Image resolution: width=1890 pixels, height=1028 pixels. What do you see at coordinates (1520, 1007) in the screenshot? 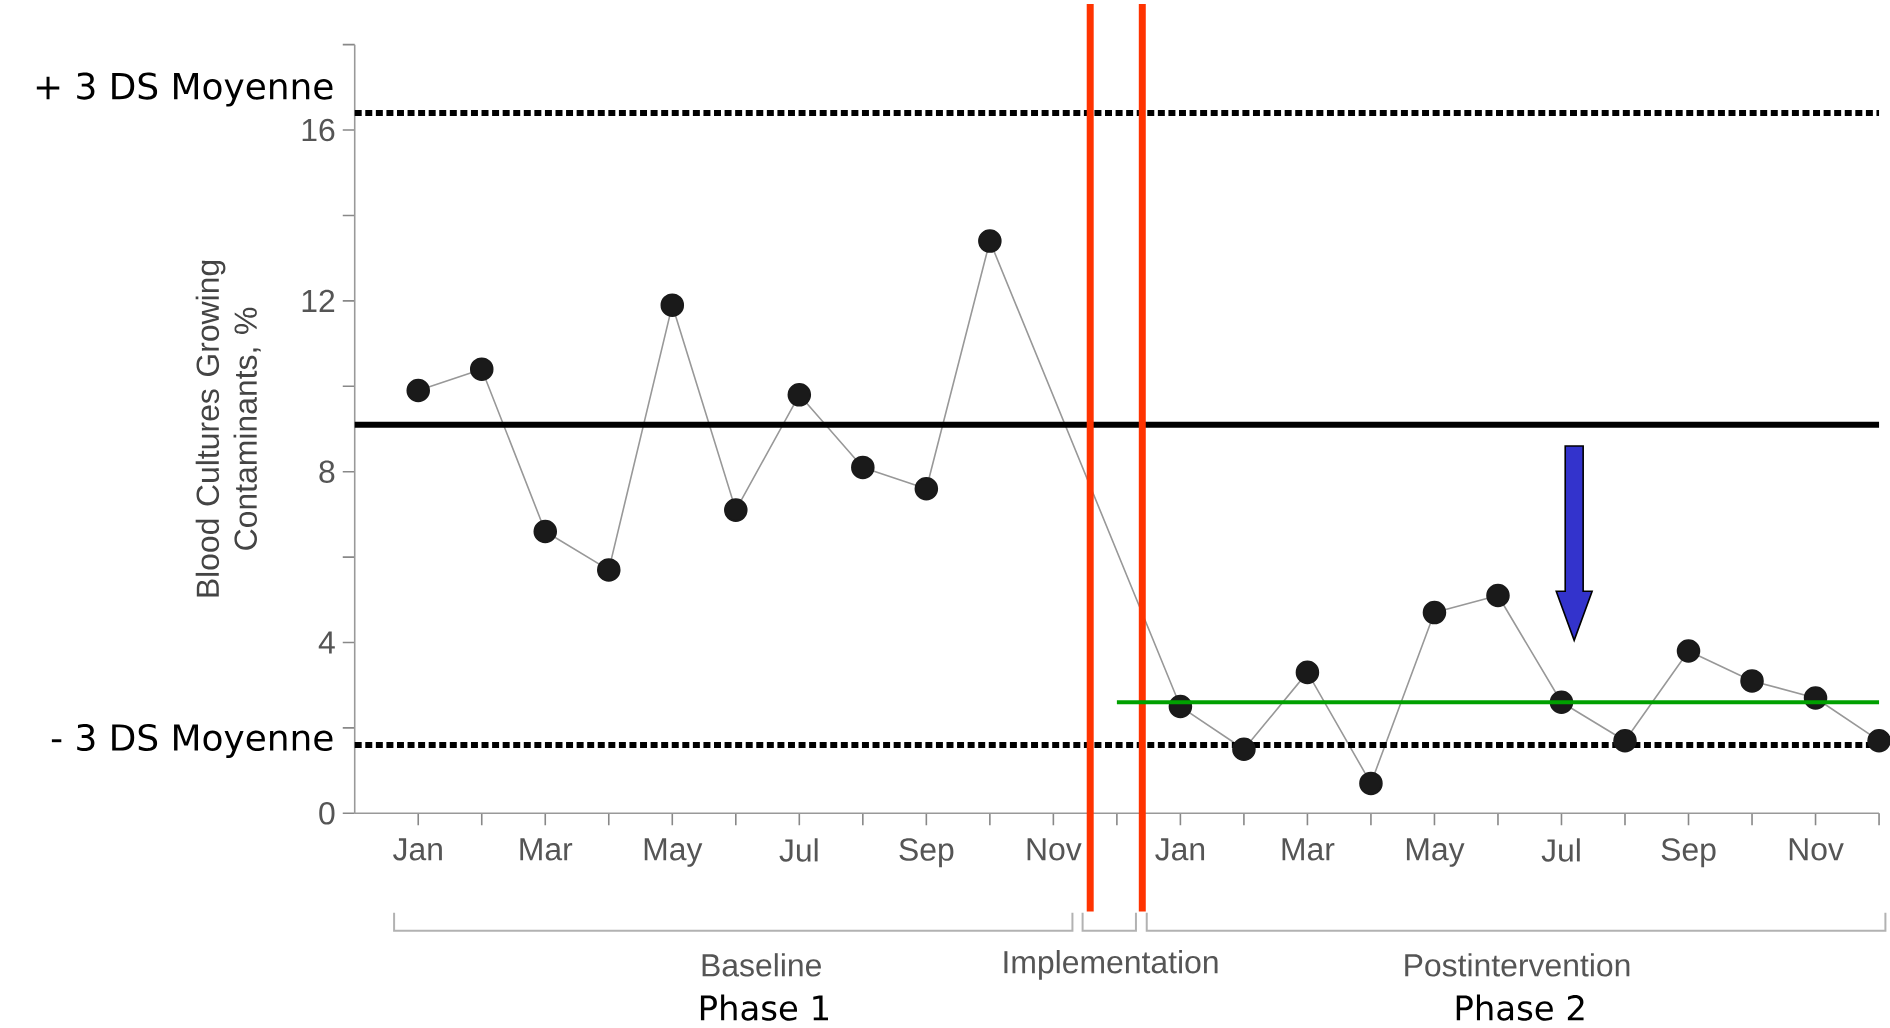
I see `text: Phase 2` at bounding box center [1520, 1007].